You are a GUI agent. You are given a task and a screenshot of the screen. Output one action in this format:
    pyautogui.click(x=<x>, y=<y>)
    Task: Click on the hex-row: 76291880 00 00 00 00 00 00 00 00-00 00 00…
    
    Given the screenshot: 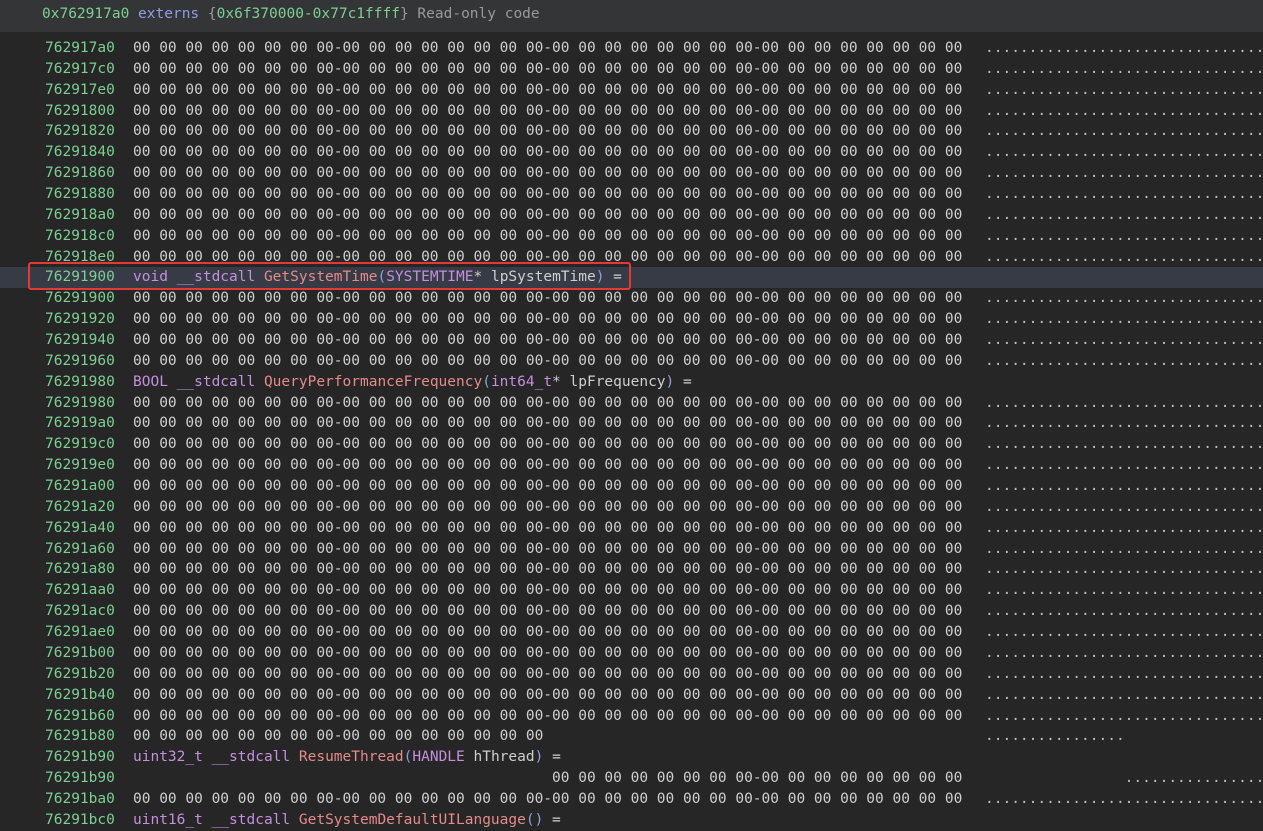 What is the action you would take?
    pyautogui.click(x=631, y=194)
    